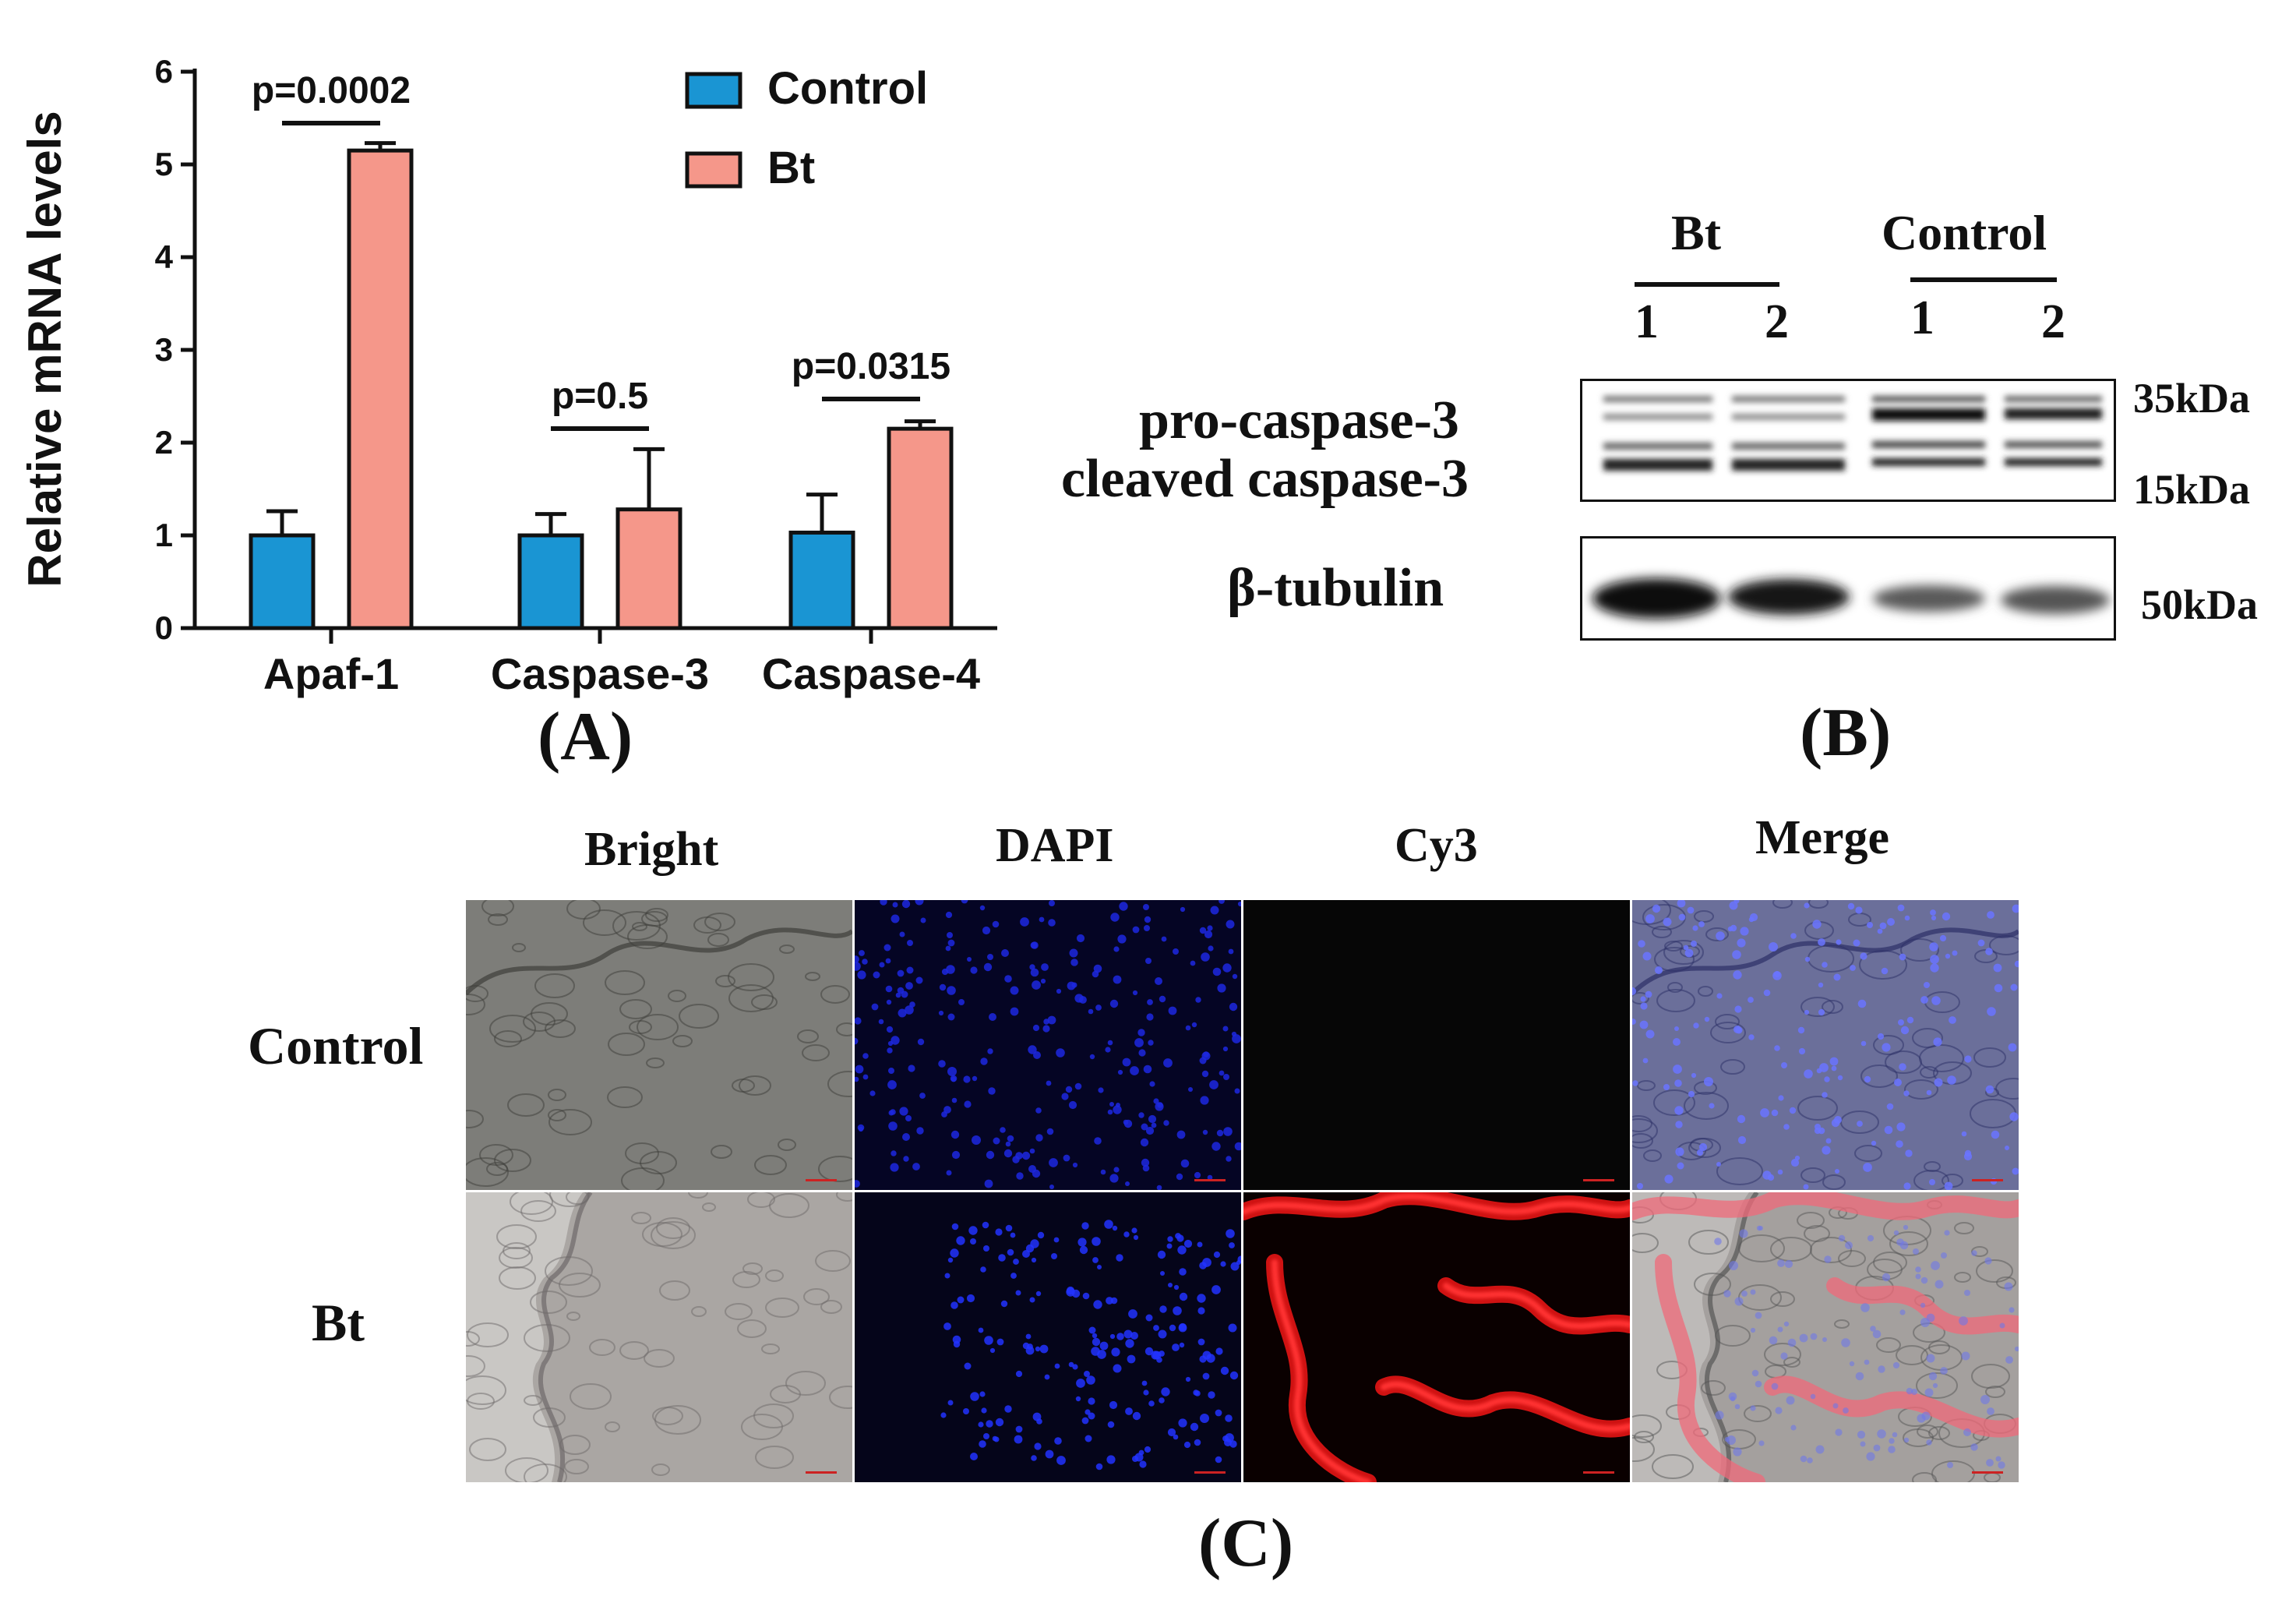 Image resolution: width=2296 pixels, height=1603 pixels. Describe the element at coordinates (164, 627) in the screenshot. I see `y-tick-label: 0` at that location.